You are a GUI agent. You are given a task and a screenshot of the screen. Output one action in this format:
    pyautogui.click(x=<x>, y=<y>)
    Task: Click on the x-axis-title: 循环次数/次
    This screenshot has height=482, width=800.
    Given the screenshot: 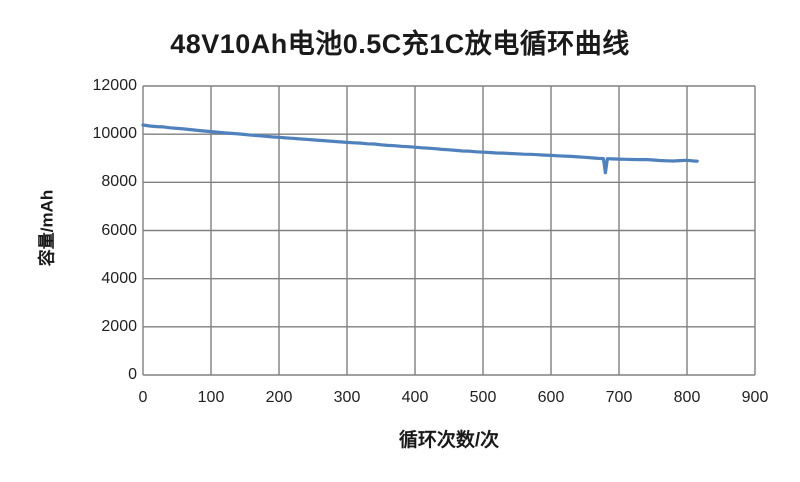 What is the action you would take?
    pyautogui.click(x=449, y=440)
    